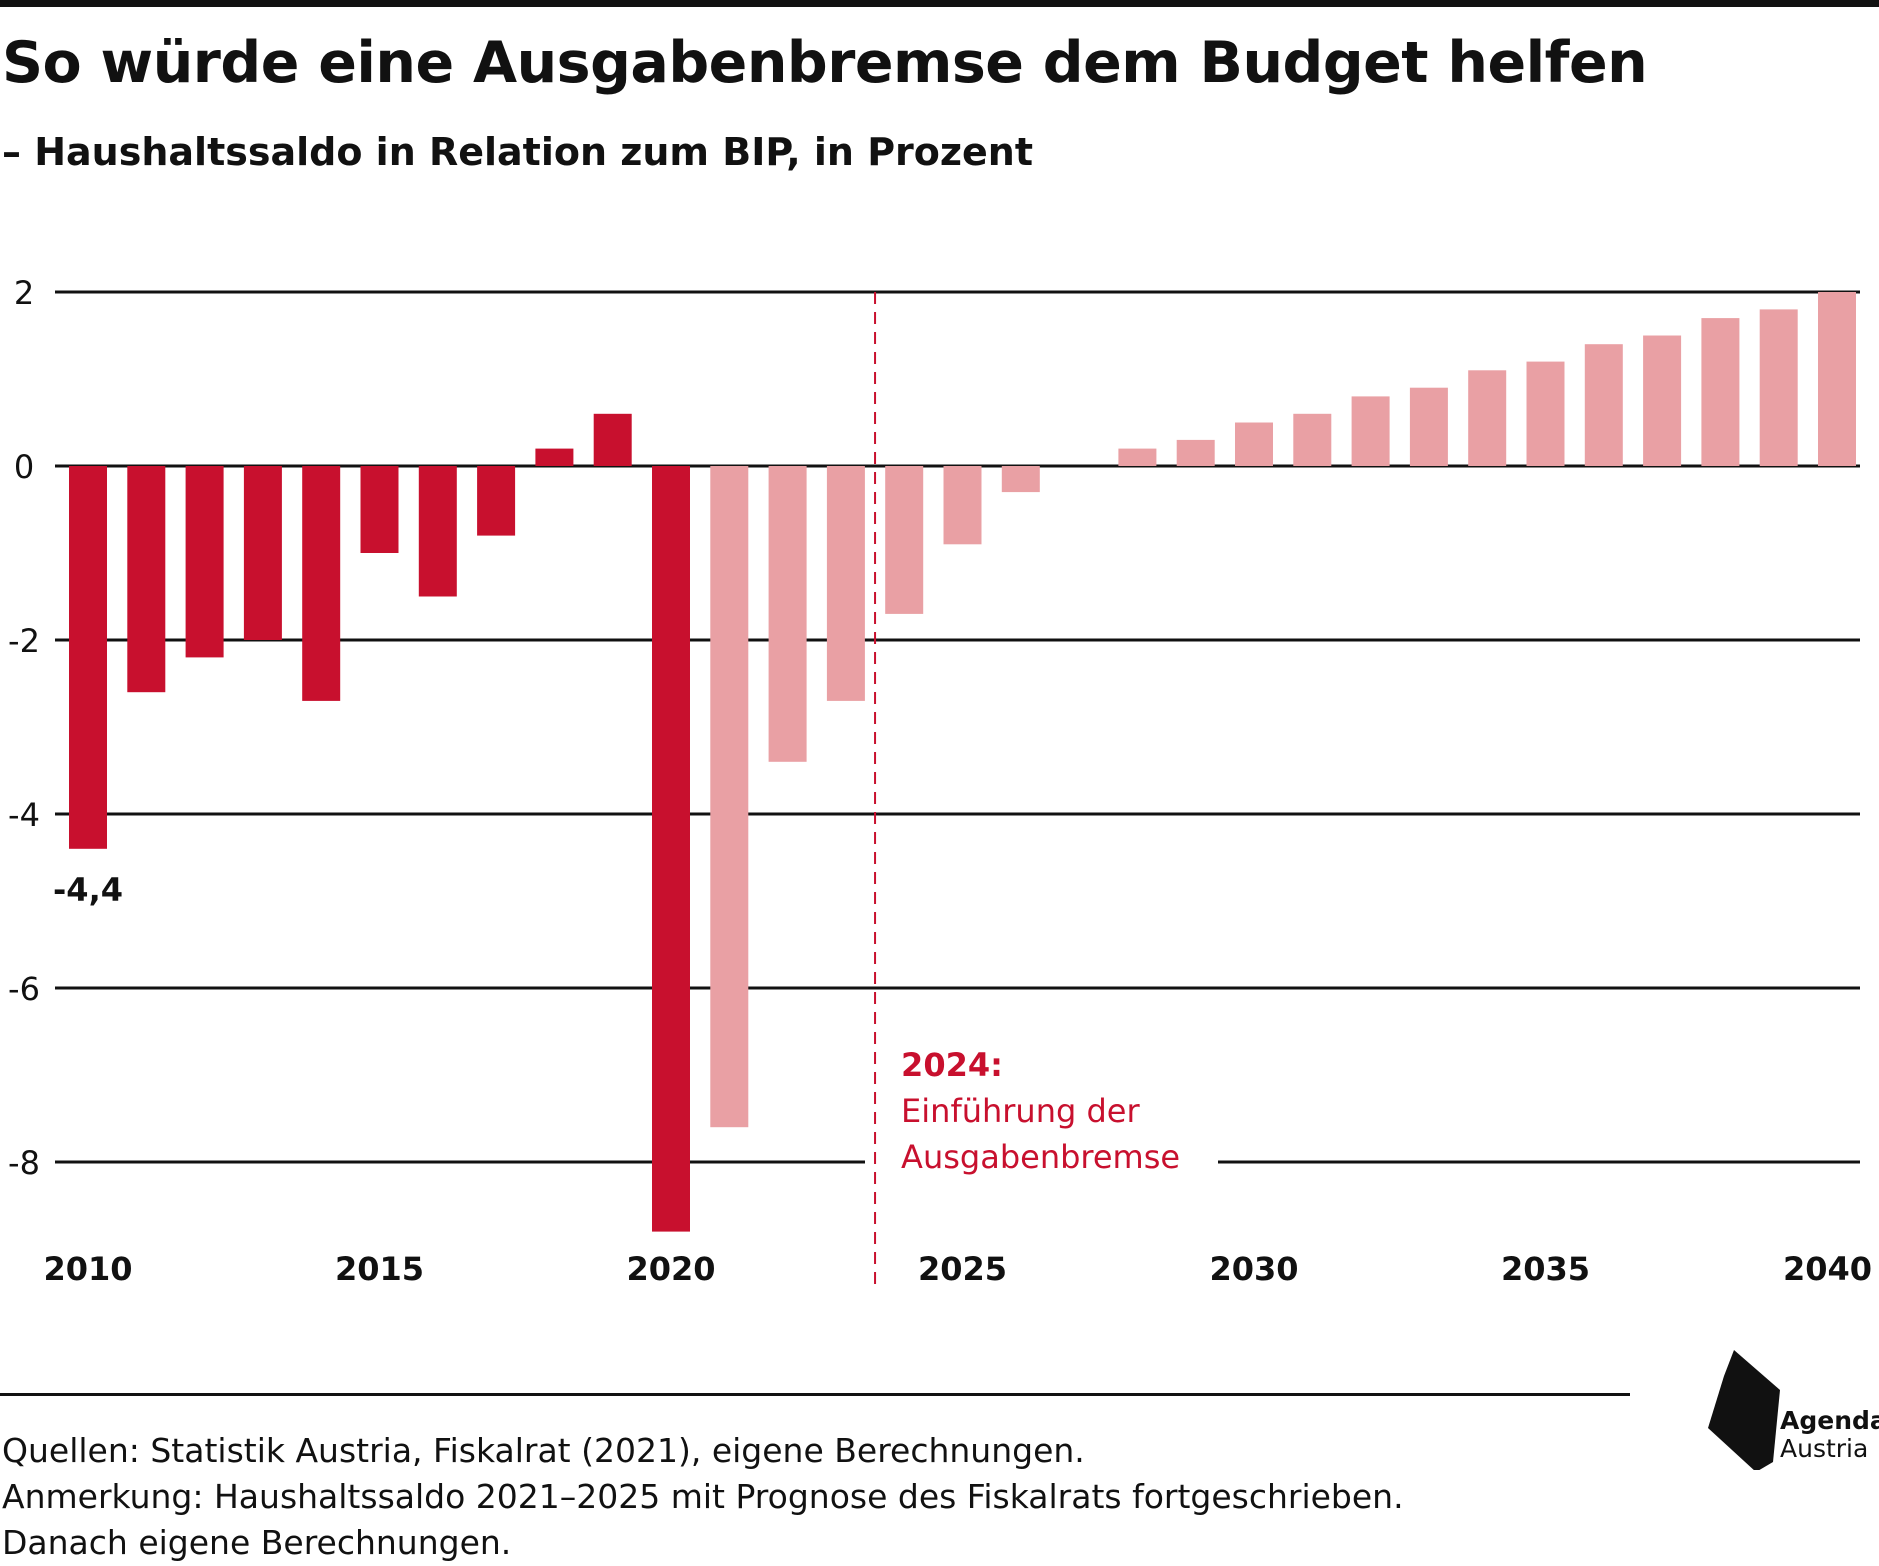 The width and height of the screenshot is (1879, 1566). What do you see at coordinates (612, 439) in the screenshot?
I see `bar-2019` at bounding box center [612, 439].